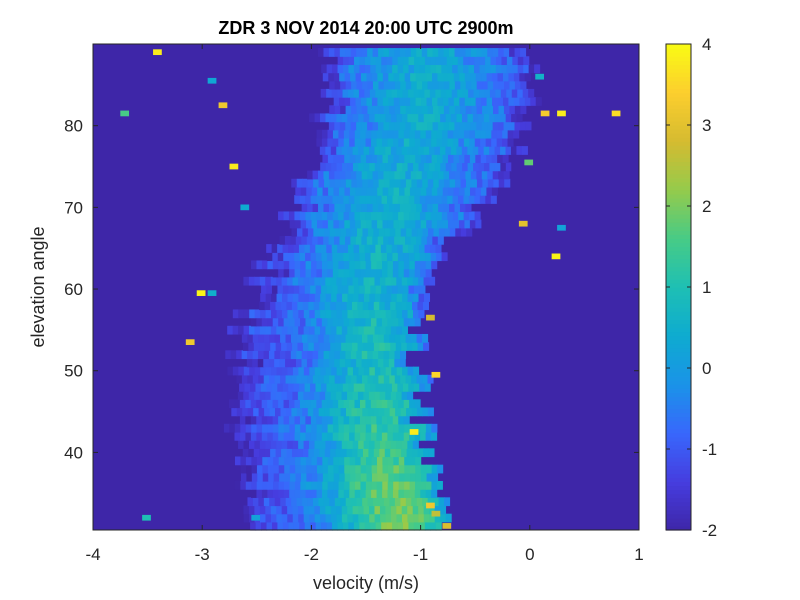 This screenshot has height=600, width=800. Describe the element at coordinates (73, 289) in the screenshot. I see `y-tick-label: 60` at that location.